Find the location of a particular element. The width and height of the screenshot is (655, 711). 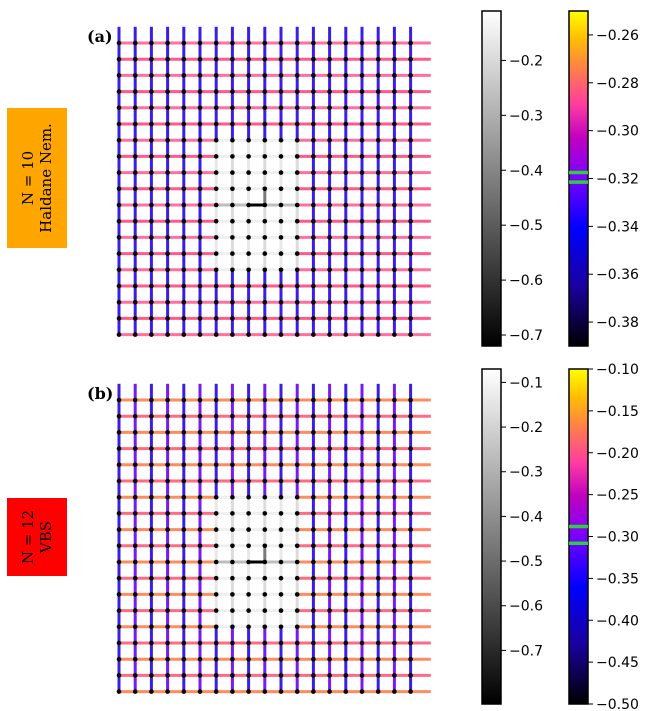

colorbar-tick-label: −0.3 is located at coordinates (526, 473).